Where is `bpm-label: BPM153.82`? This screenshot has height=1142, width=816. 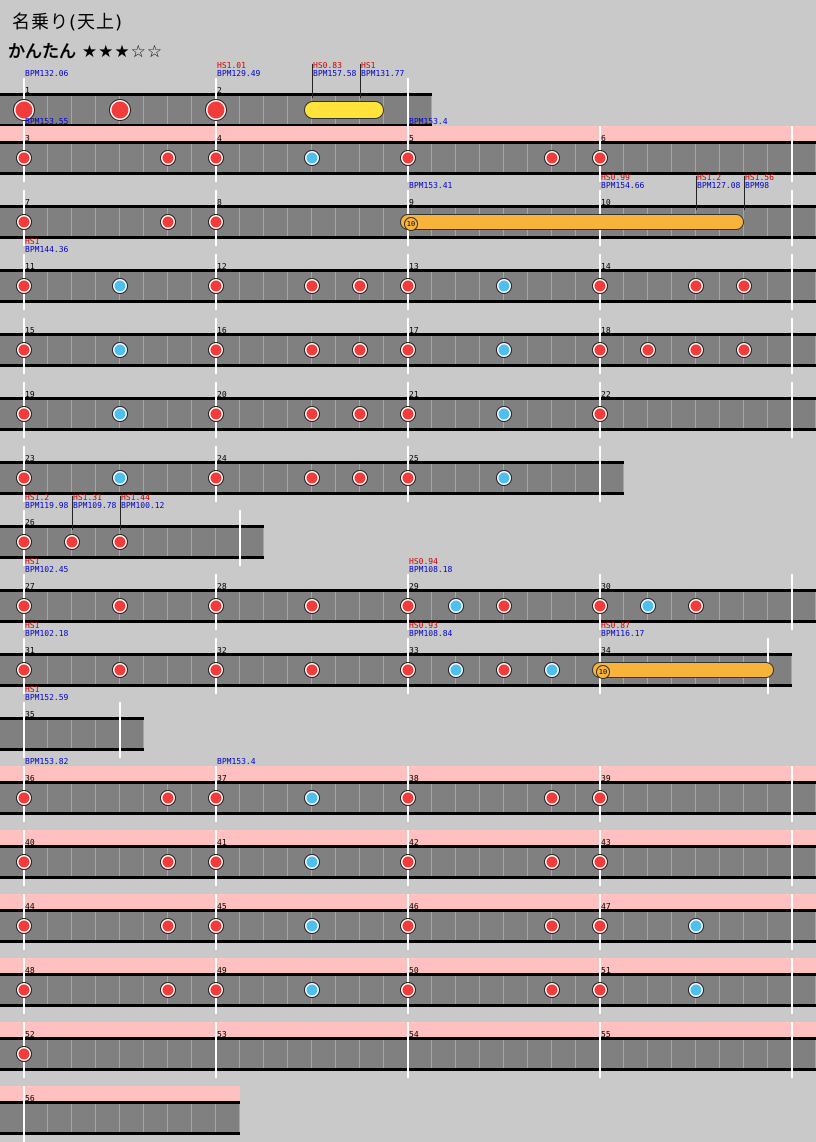
bpm-label: BPM153.82 is located at coordinates (47, 761).